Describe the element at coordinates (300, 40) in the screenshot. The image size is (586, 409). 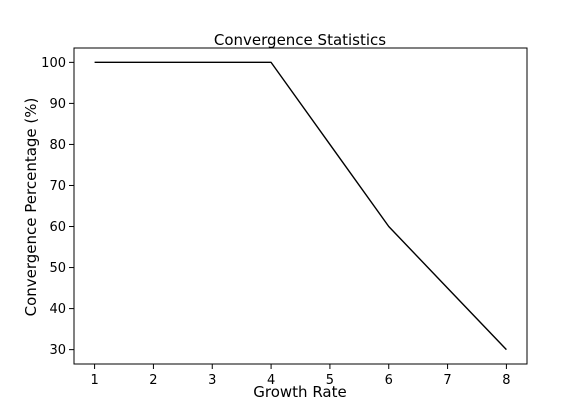
I see `chart-title: Convergence Statistics` at that location.